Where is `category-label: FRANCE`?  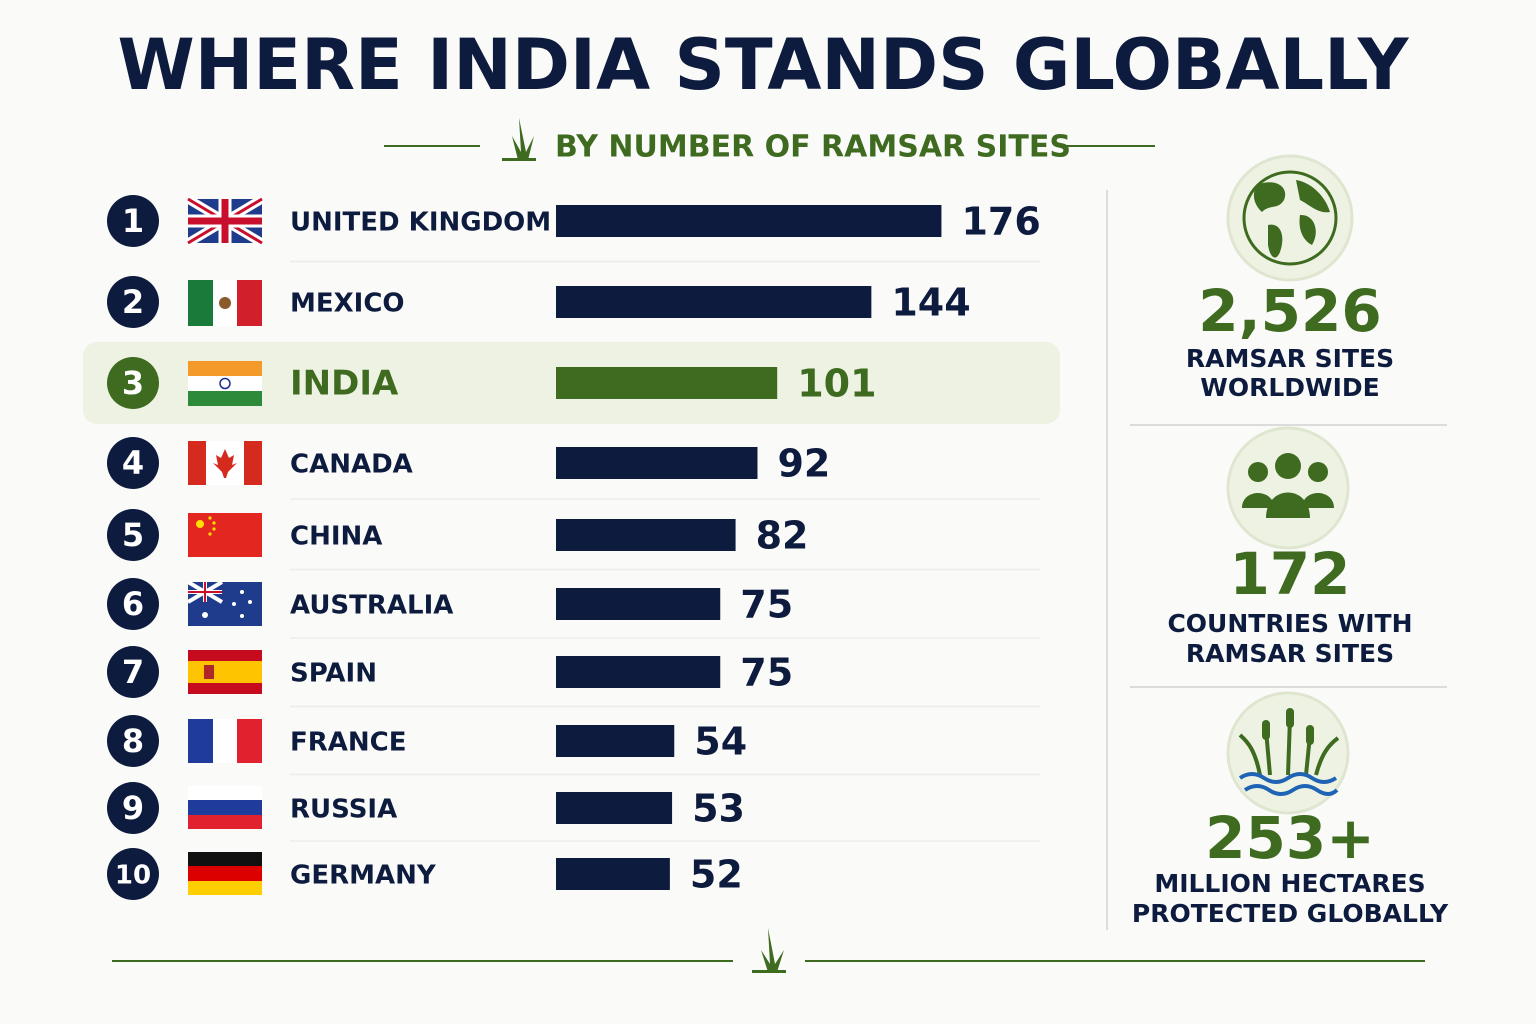 category-label: FRANCE is located at coordinates (348, 743).